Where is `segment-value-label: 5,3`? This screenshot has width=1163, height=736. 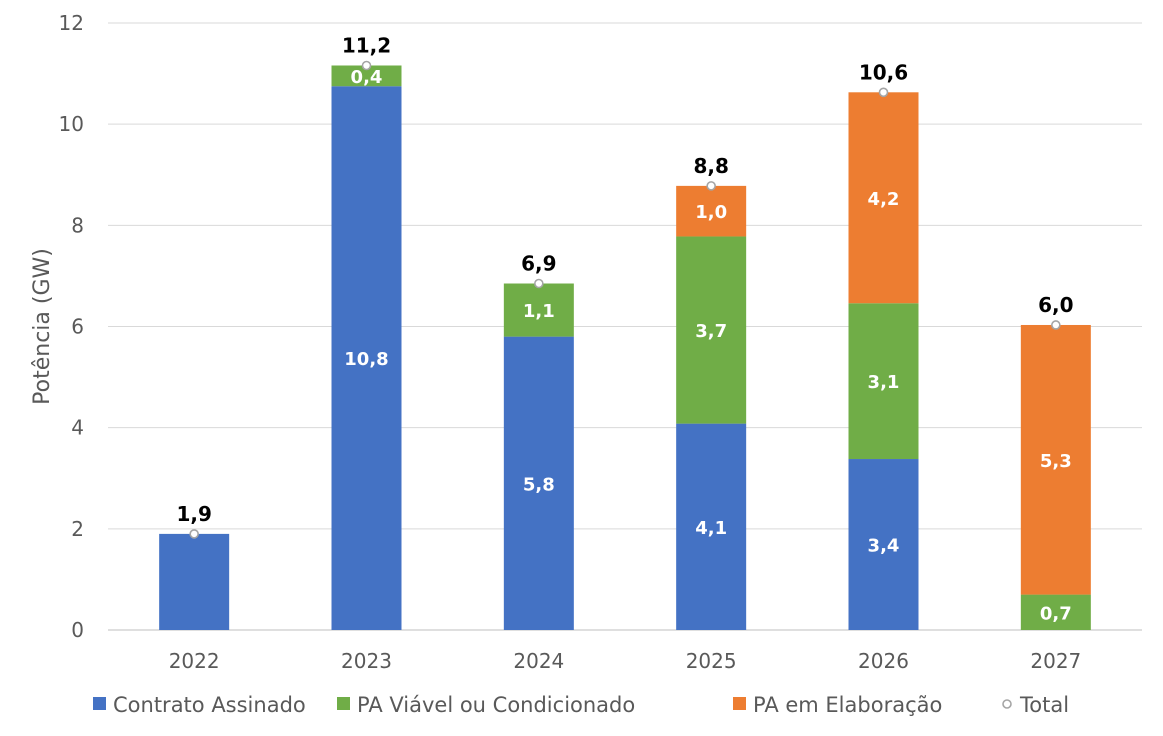
segment-value-label: 5,3 is located at coordinates (1056, 461).